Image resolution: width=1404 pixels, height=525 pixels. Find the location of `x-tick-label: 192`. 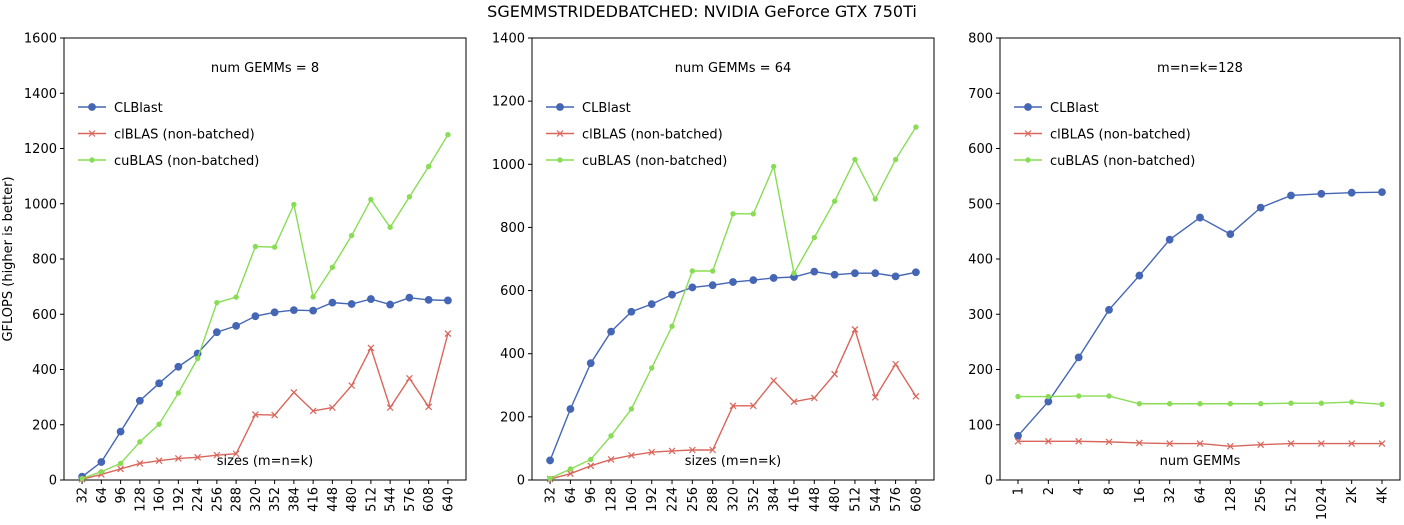

x-tick-label: 192 is located at coordinates (179, 499).